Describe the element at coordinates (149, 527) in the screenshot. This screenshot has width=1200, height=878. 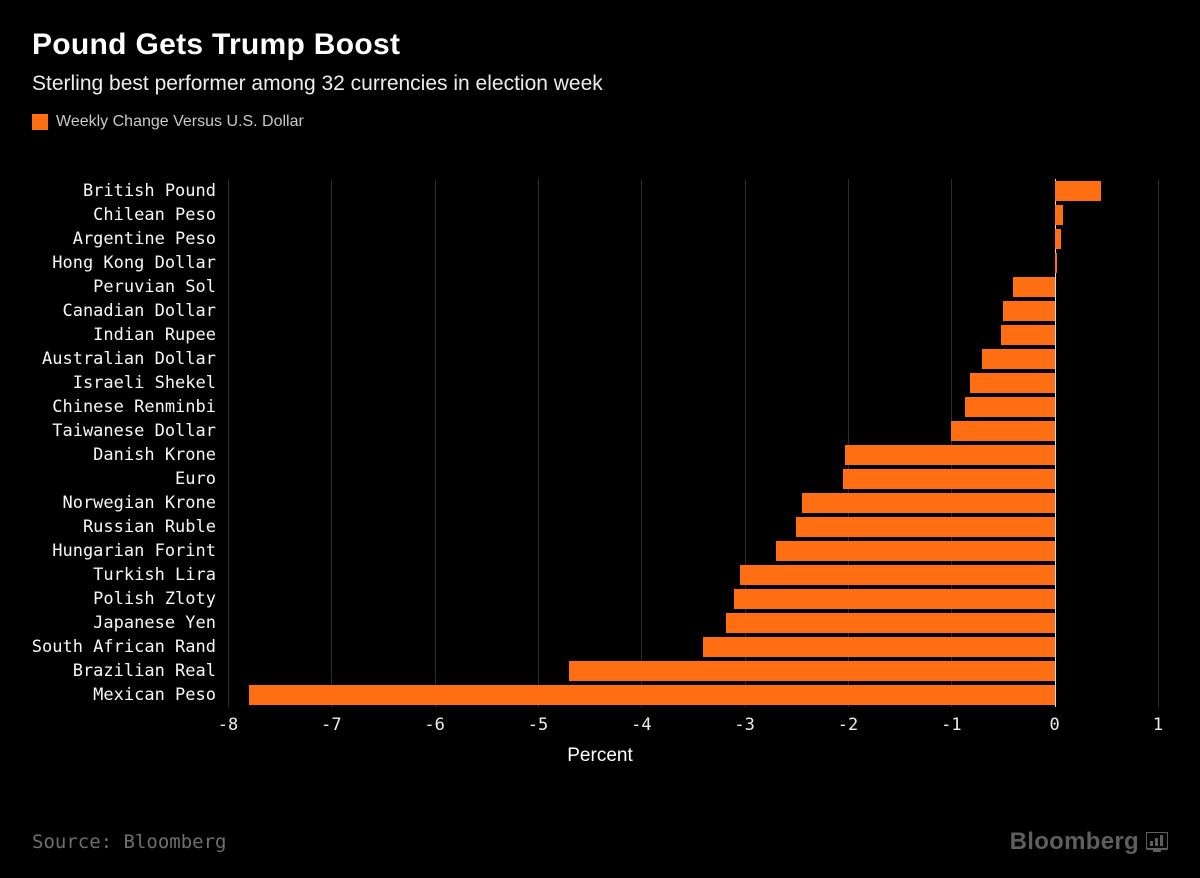
I see `y-axis-label: Russian Ruble` at that location.